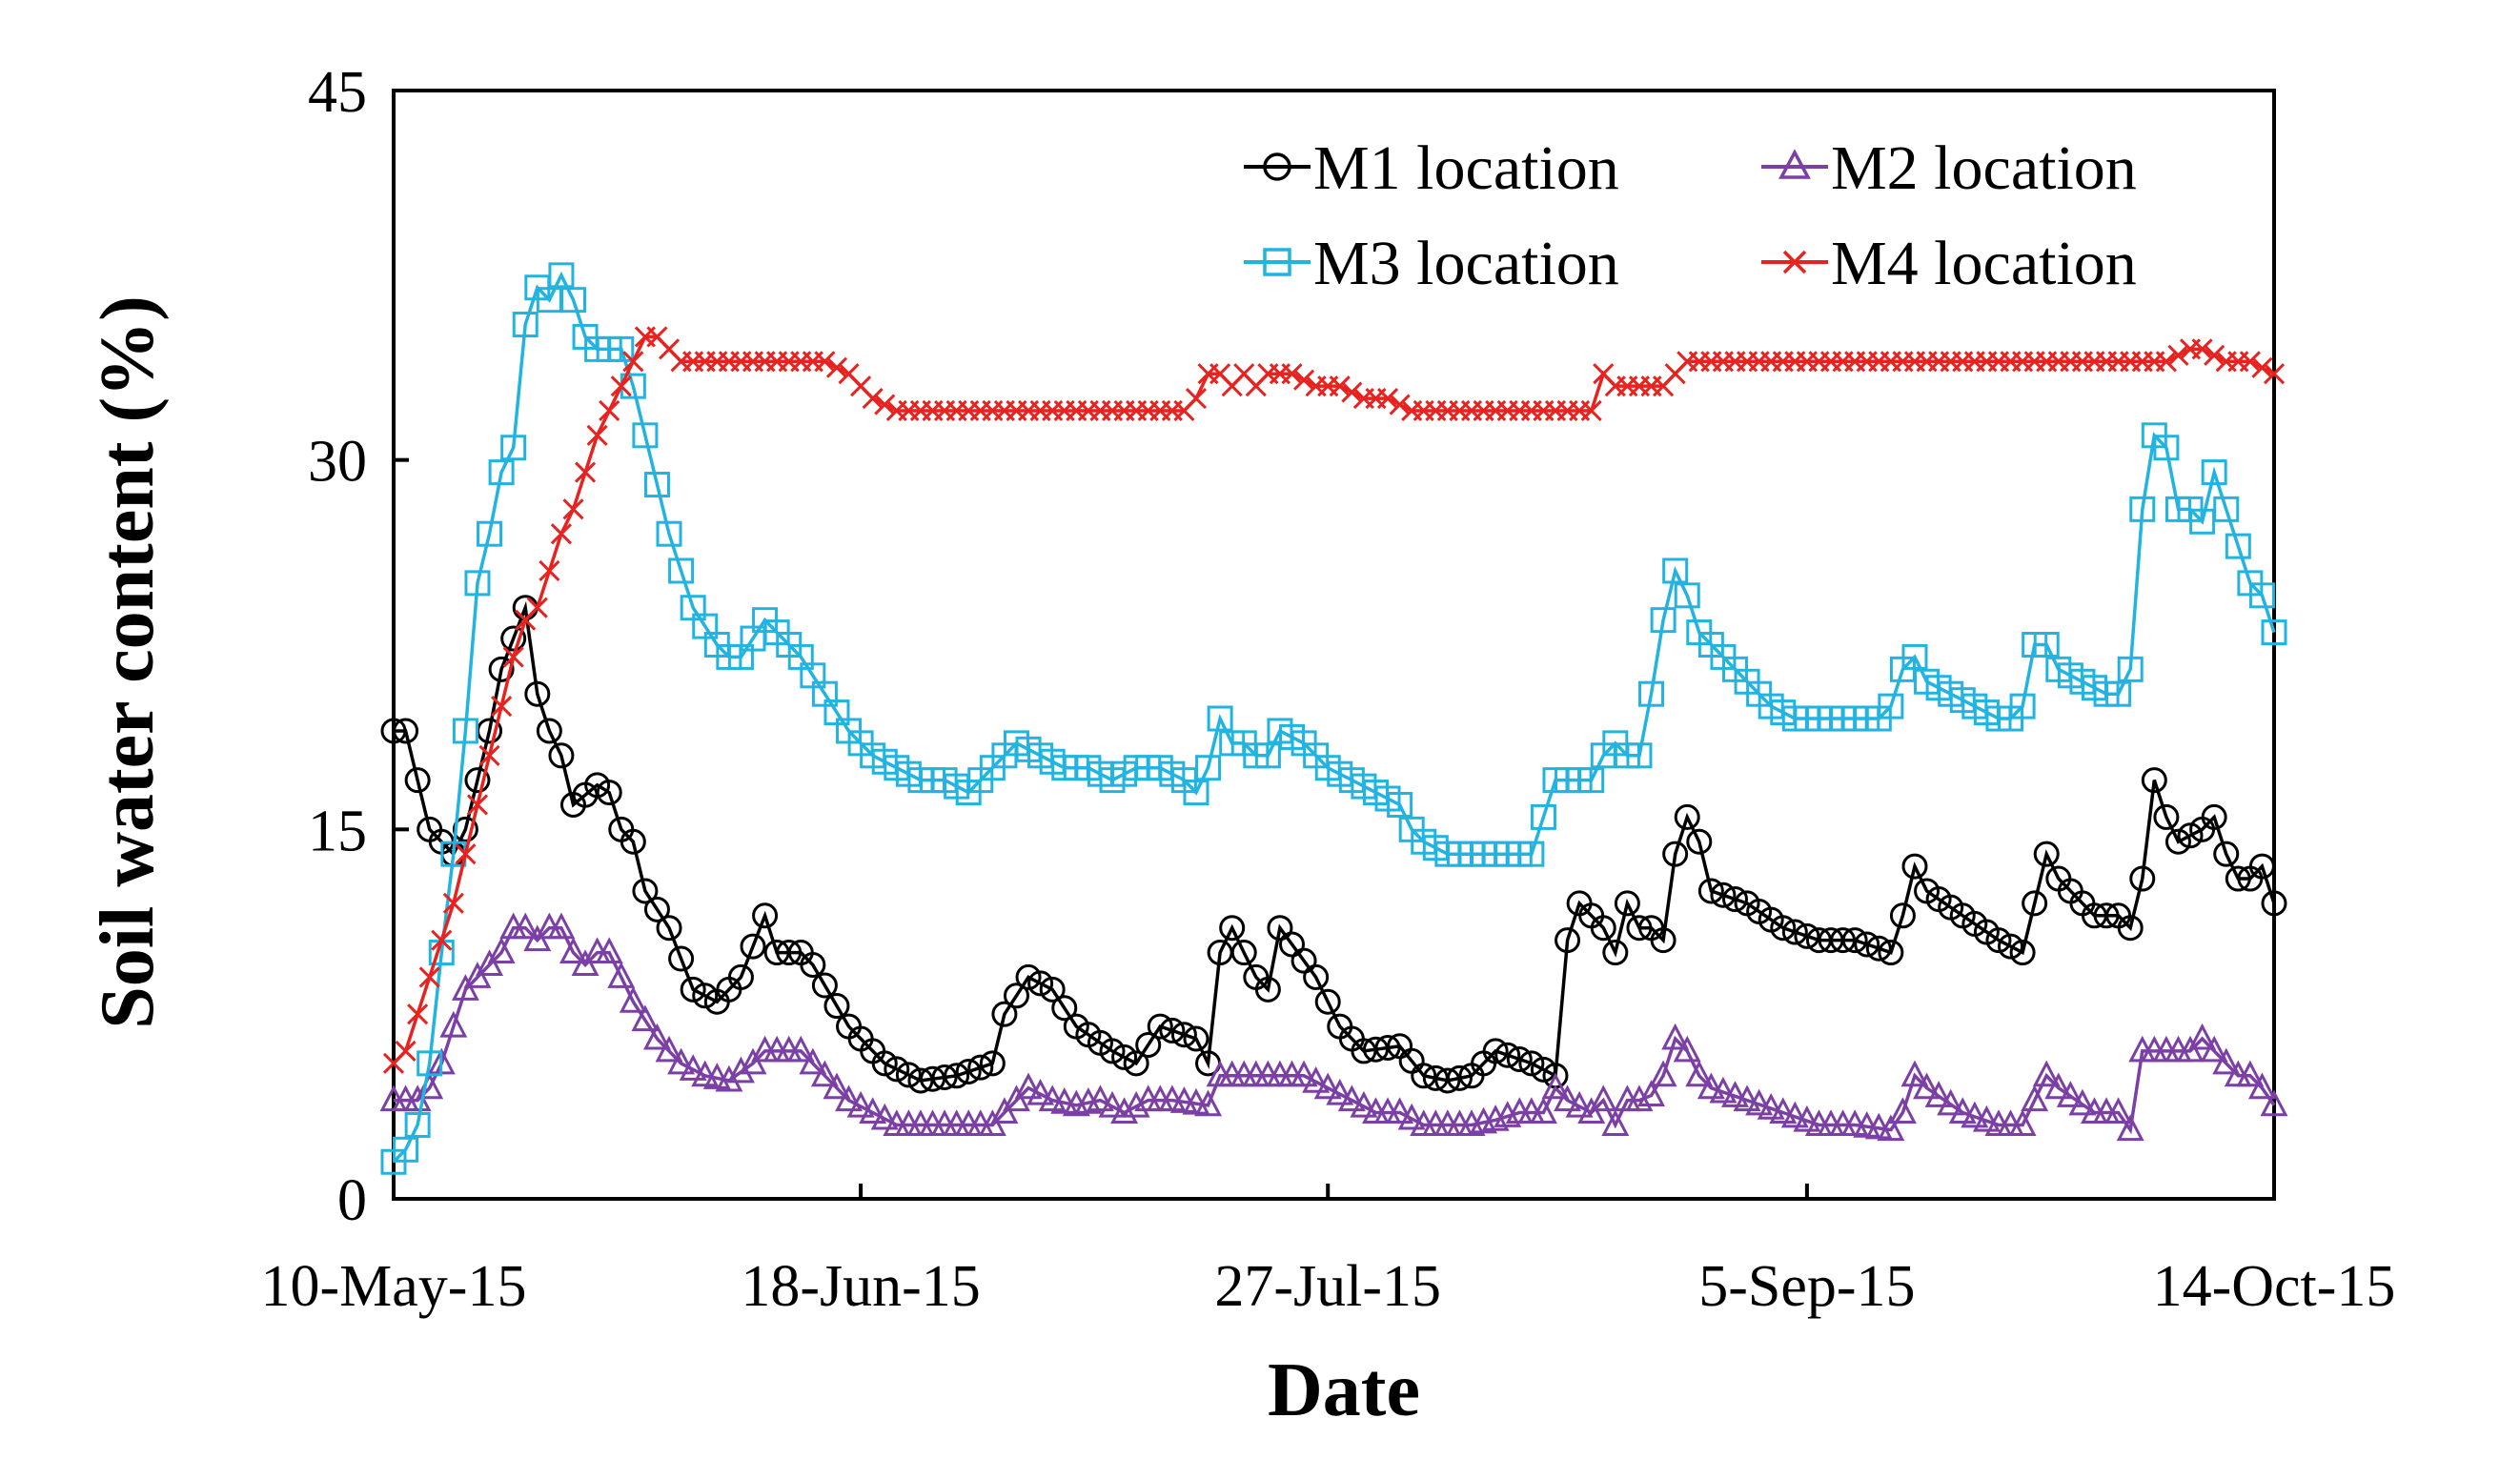 The height and width of the screenshot is (1459, 2520). What do you see at coordinates (352, 1201) in the screenshot?
I see `y-tick-label: 0` at bounding box center [352, 1201].